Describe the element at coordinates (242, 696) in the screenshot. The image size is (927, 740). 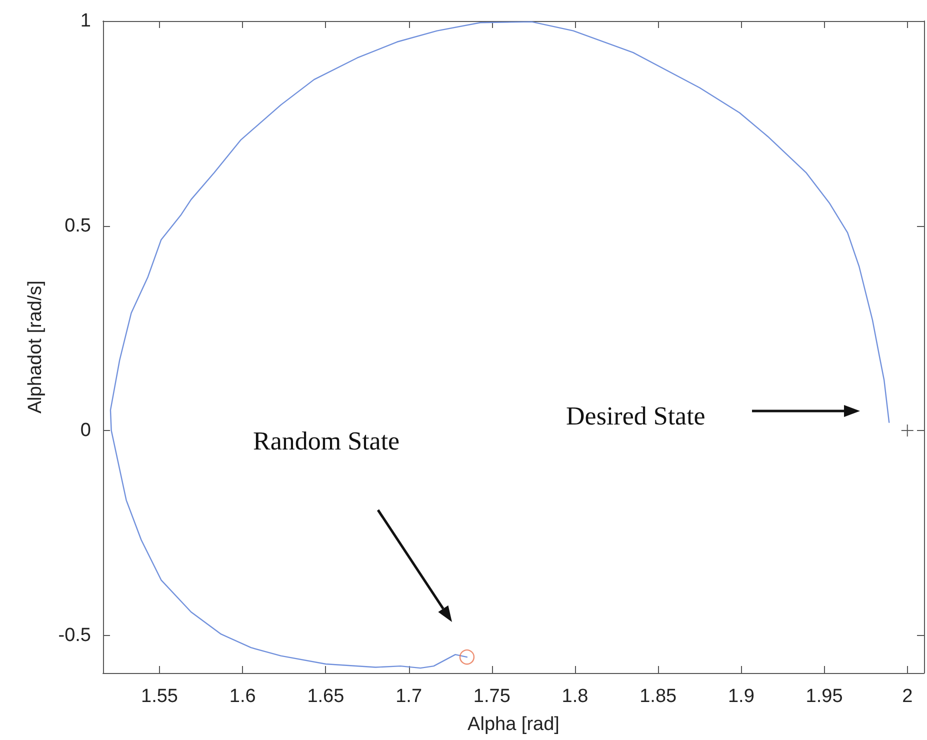
I see `x-tick-label: 1.6` at that location.